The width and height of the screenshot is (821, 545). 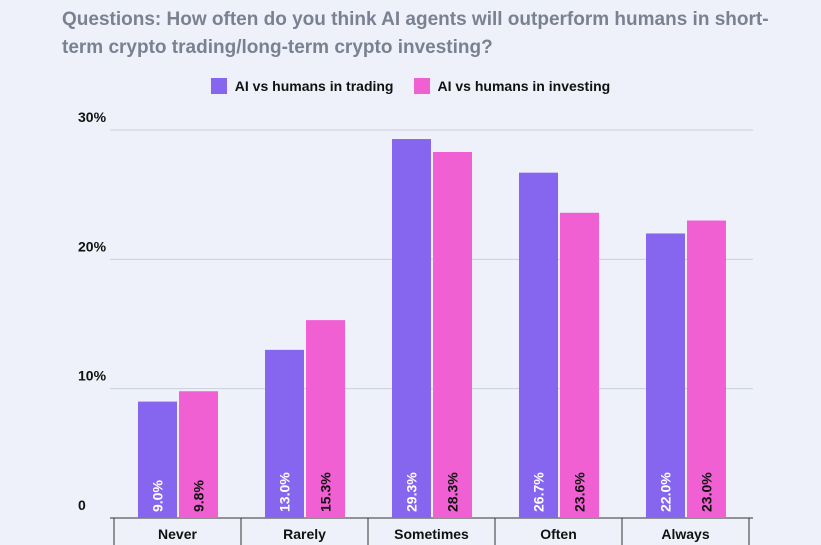 What do you see at coordinates (707, 492) in the screenshot?
I see `bar-value-label: 23.0%` at bounding box center [707, 492].